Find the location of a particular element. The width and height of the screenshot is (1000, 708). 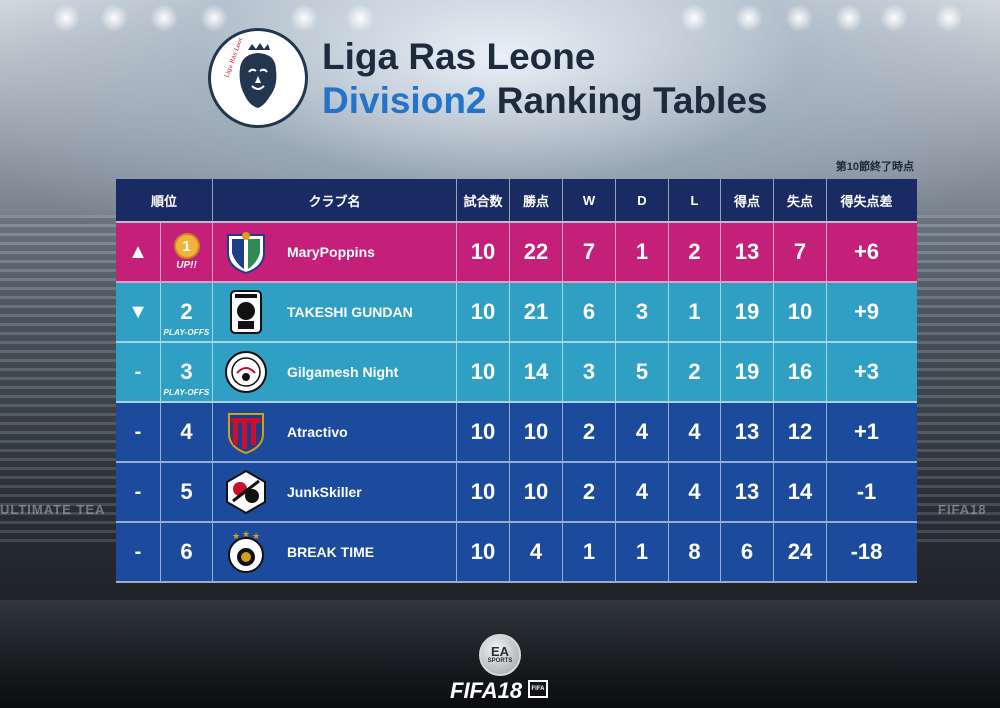

col-gf: 得点 is located at coordinates (747, 200).